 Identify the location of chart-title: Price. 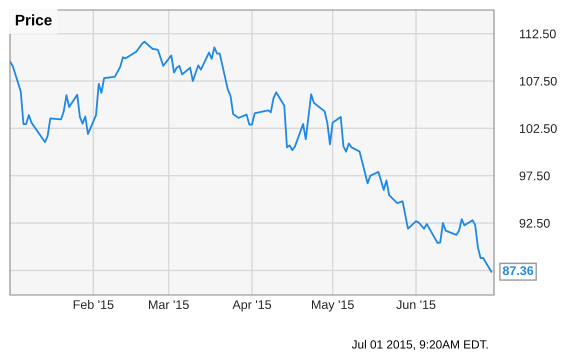
(34, 20).